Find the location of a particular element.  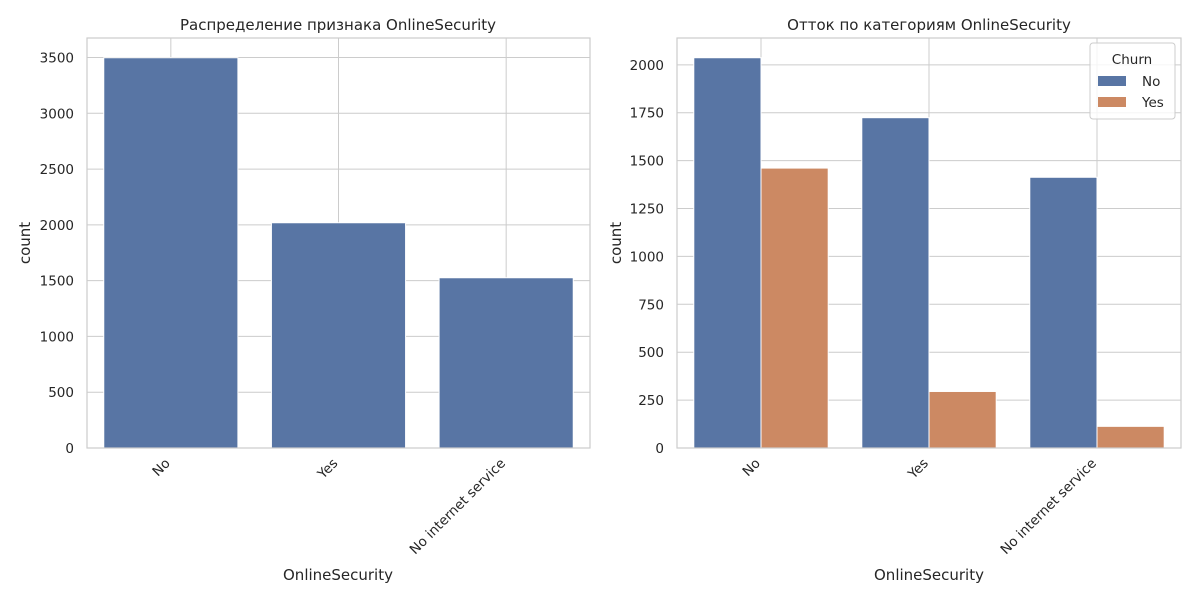

bar-yes is located at coordinates (338, 335).